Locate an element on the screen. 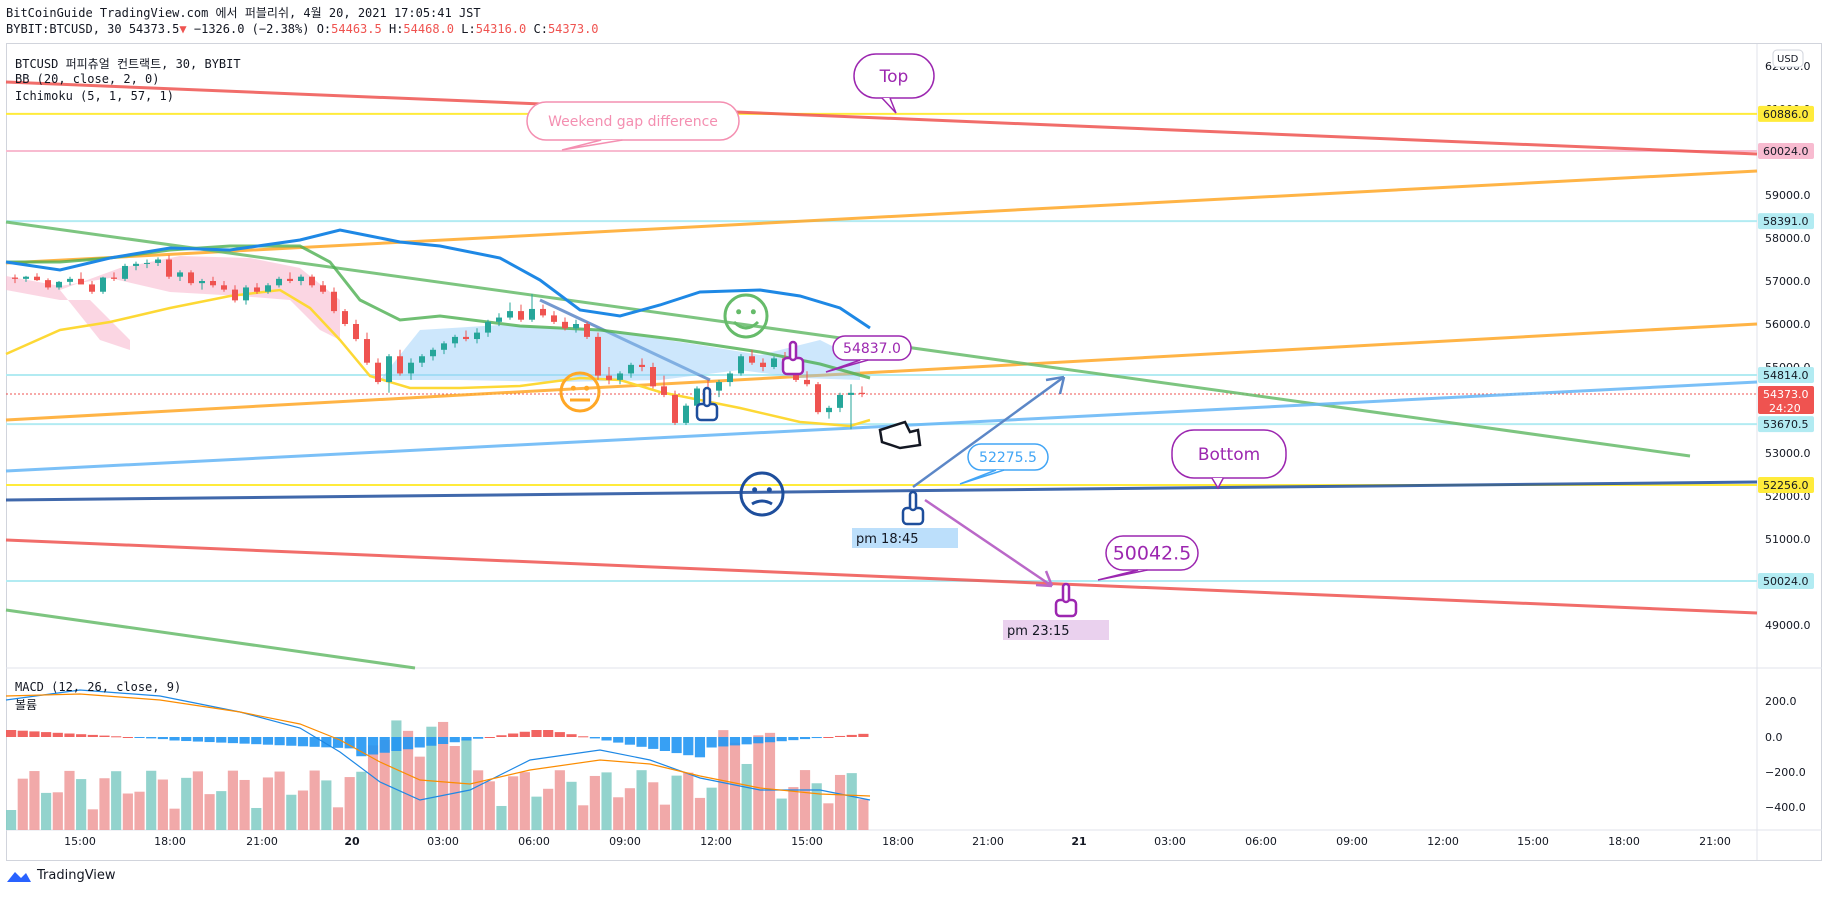 This screenshot has height=897, width=1828. pointing-hand-icon-finger is located at coordinates (1066, 593).